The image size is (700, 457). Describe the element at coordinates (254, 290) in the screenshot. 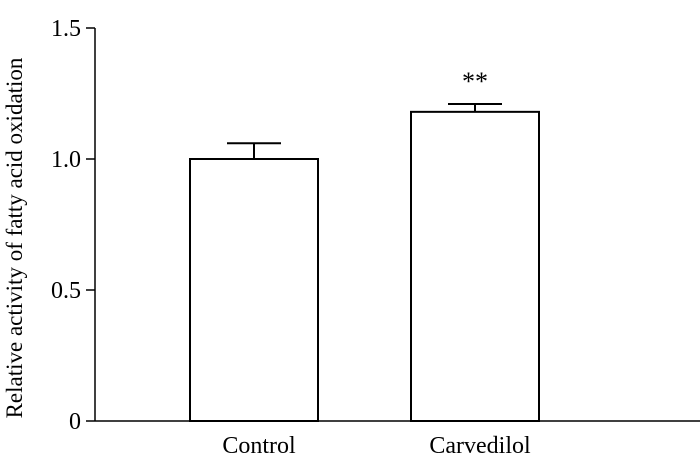

I see `bar-control` at that location.